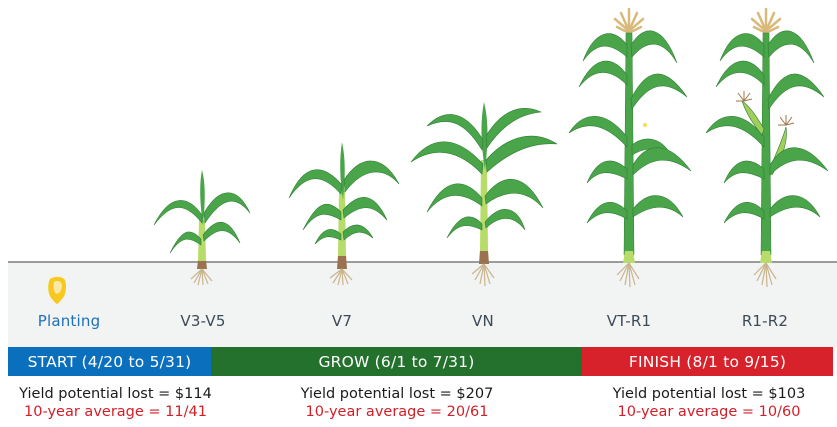 The width and height of the screenshot is (837, 427). I want to click on corn-plant-r1-r2, so click(767, 147).